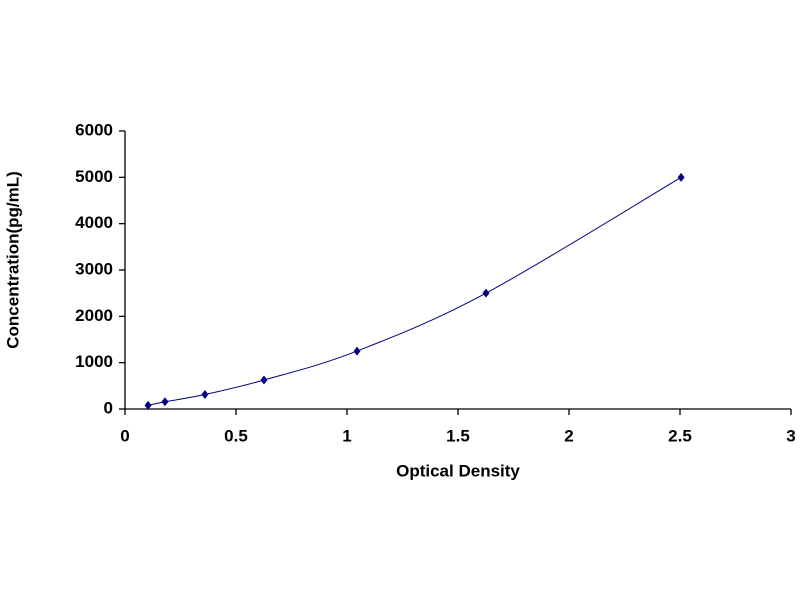 This screenshot has width=800, height=600. I want to click on y-tick-label: 5000, so click(94, 176).